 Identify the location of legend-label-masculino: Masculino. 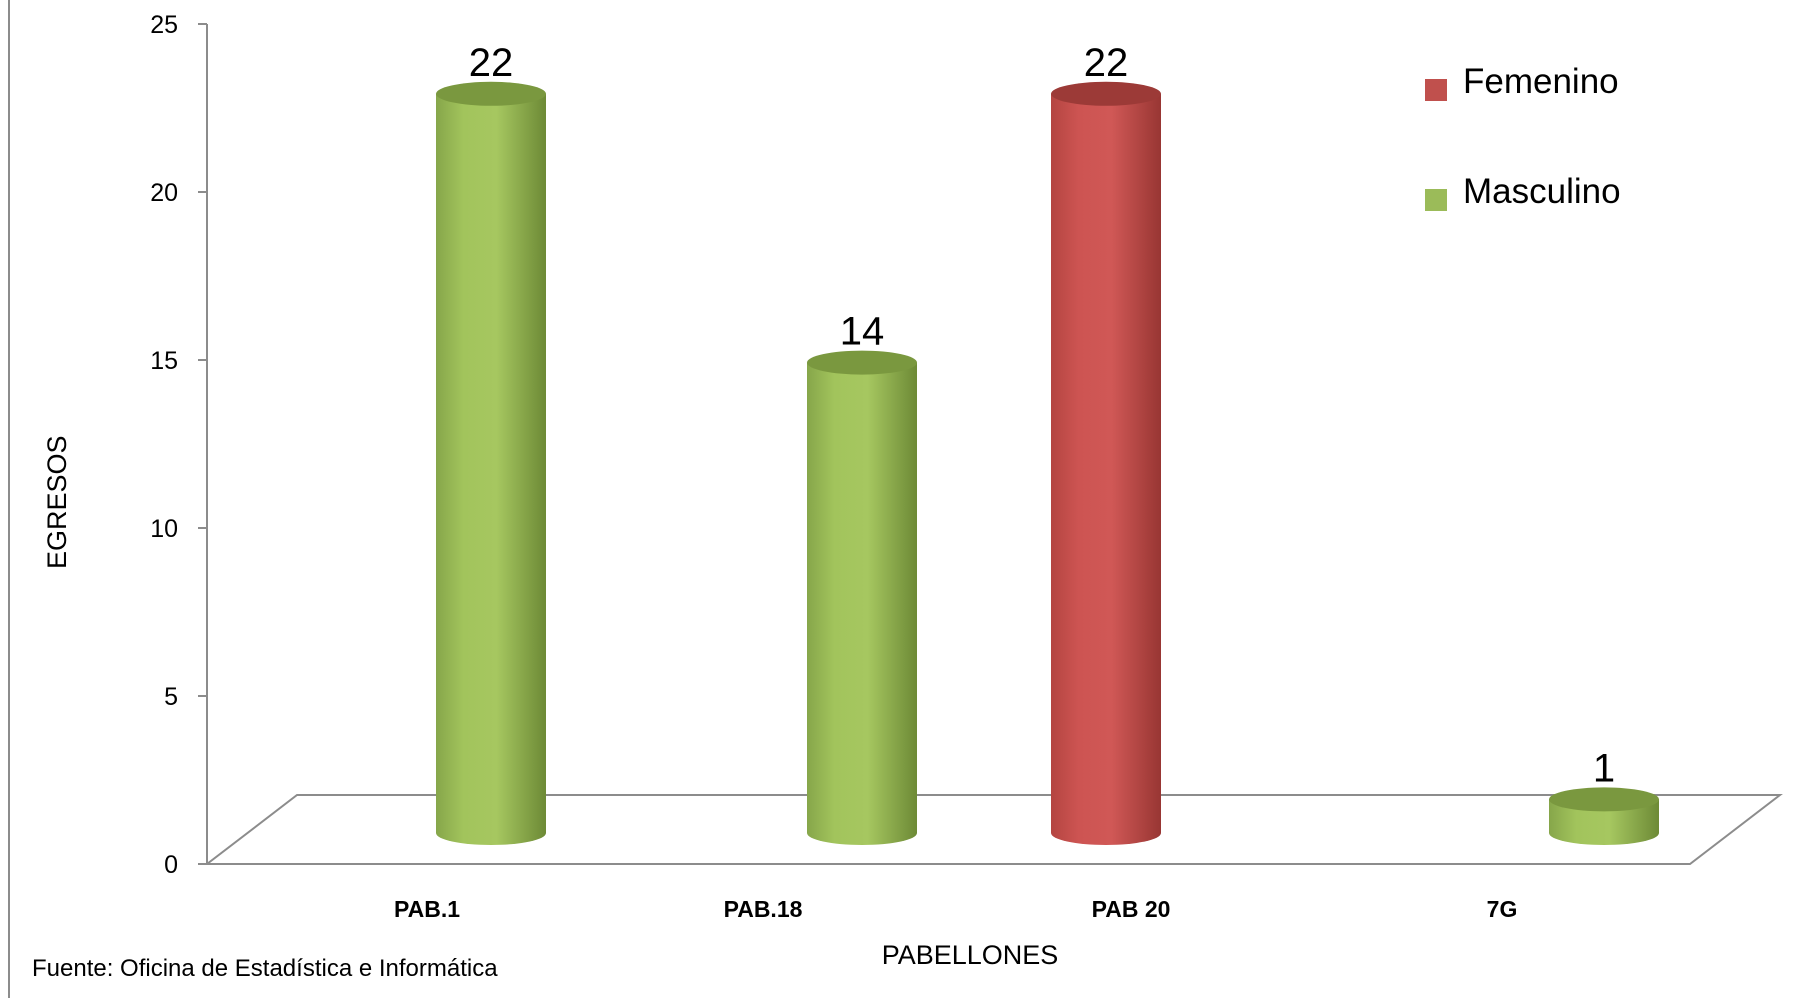
(1542, 191).